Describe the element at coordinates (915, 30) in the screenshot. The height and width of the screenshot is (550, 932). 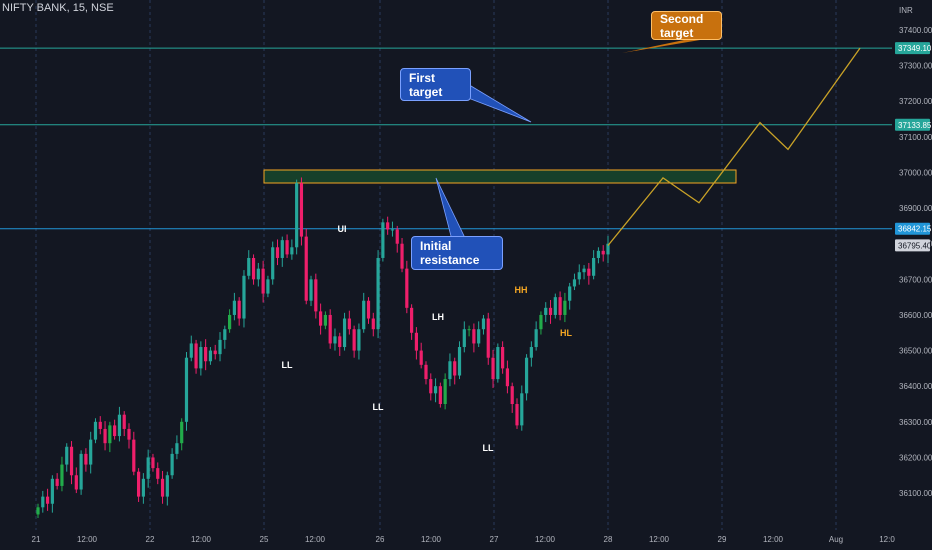
I see `price-tick-label: 37400.00` at that location.